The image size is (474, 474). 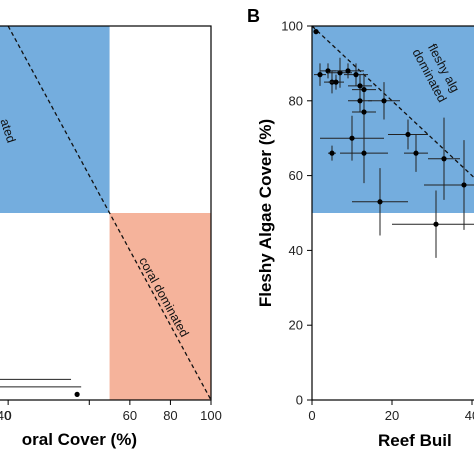 I want to click on panel-a-algae-region-label: ated, so click(x=9, y=131).